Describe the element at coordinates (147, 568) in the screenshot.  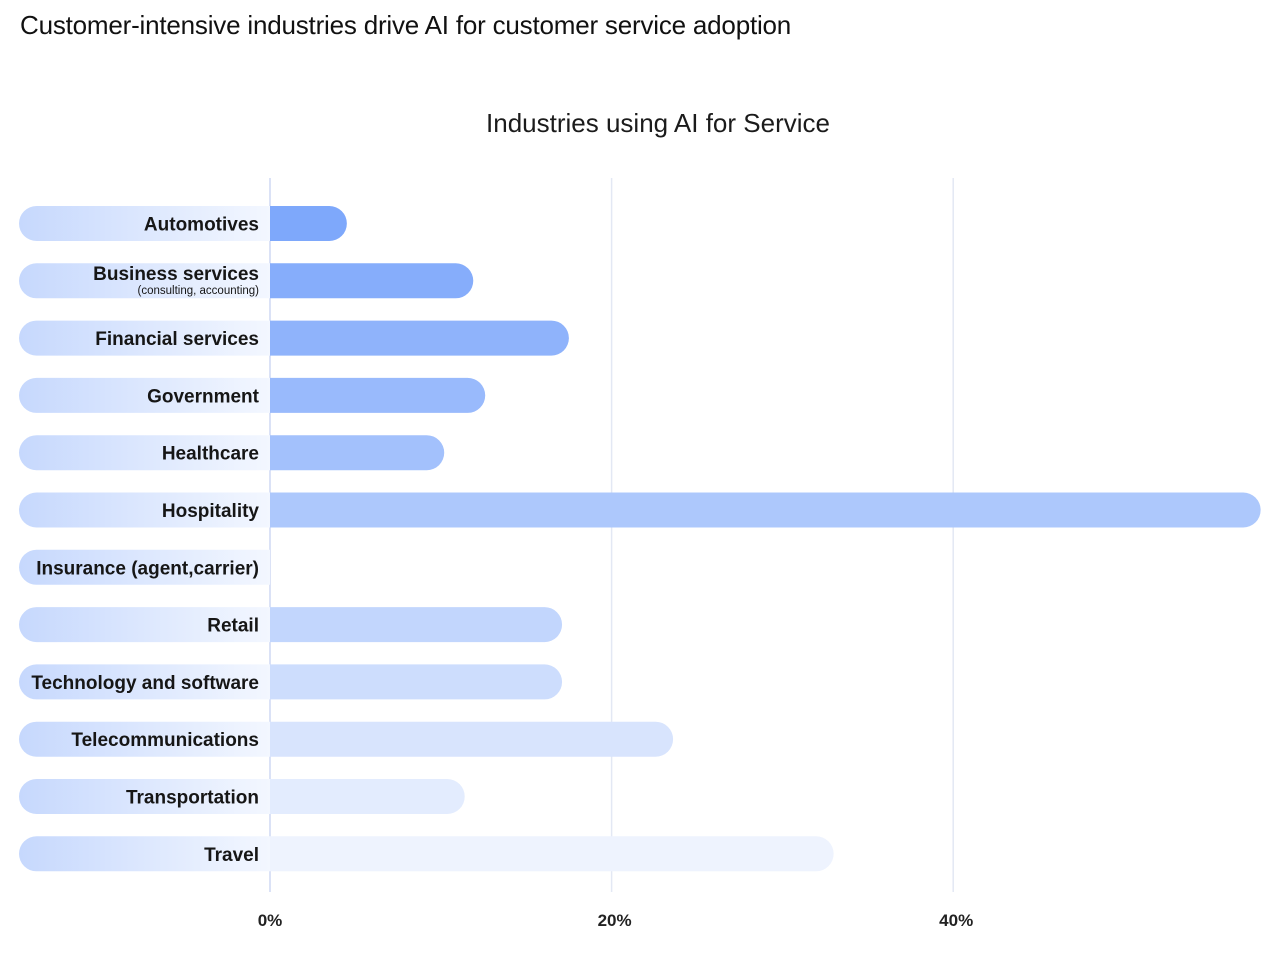
I see `category-label: Insurance (agent,carrier)` at that location.